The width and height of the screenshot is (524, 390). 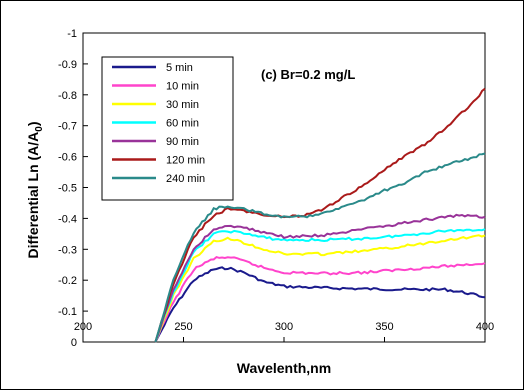 What do you see at coordinates (67, 219) in the screenshot?
I see `y-tick-label: -0.4` at bounding box center [67, 219].